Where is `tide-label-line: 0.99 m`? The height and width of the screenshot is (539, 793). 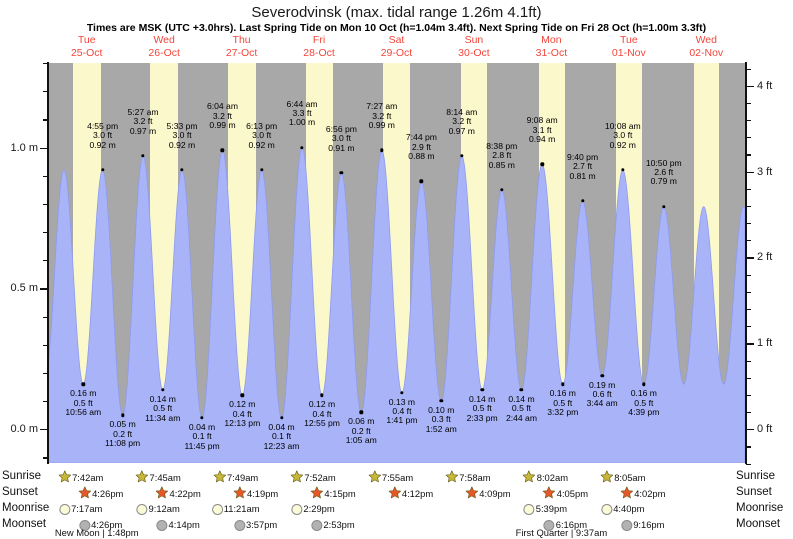
tide-label-line: 0.99 m is located at coordinates (222, 125).